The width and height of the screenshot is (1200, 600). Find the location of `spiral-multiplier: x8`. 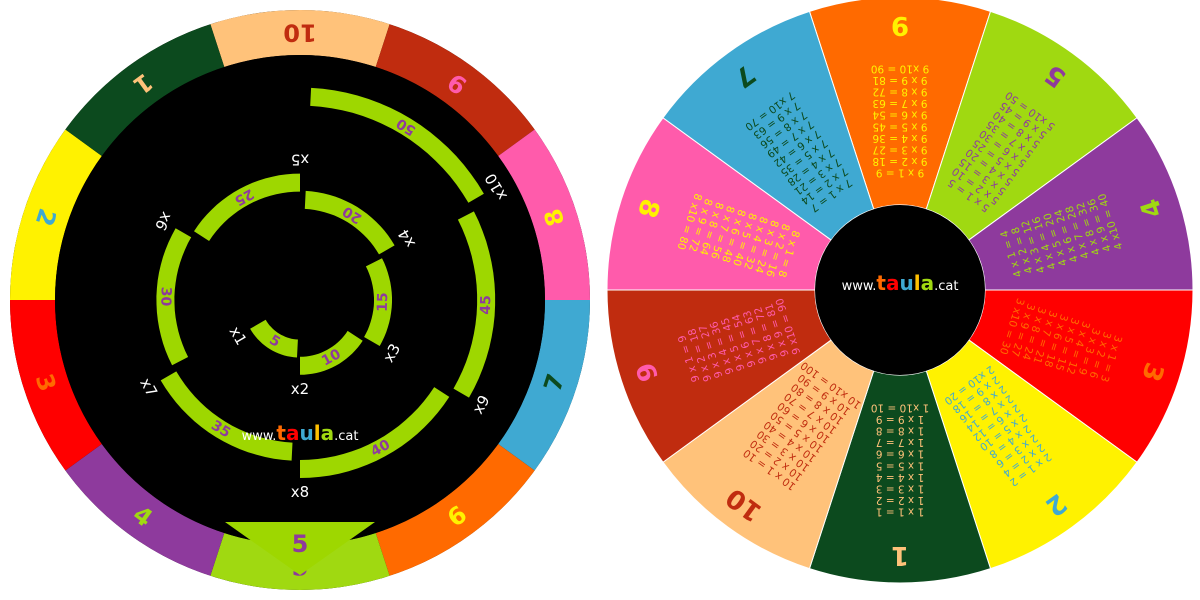

spiral-multiplier: x8 is located at coordinates (300, 492).